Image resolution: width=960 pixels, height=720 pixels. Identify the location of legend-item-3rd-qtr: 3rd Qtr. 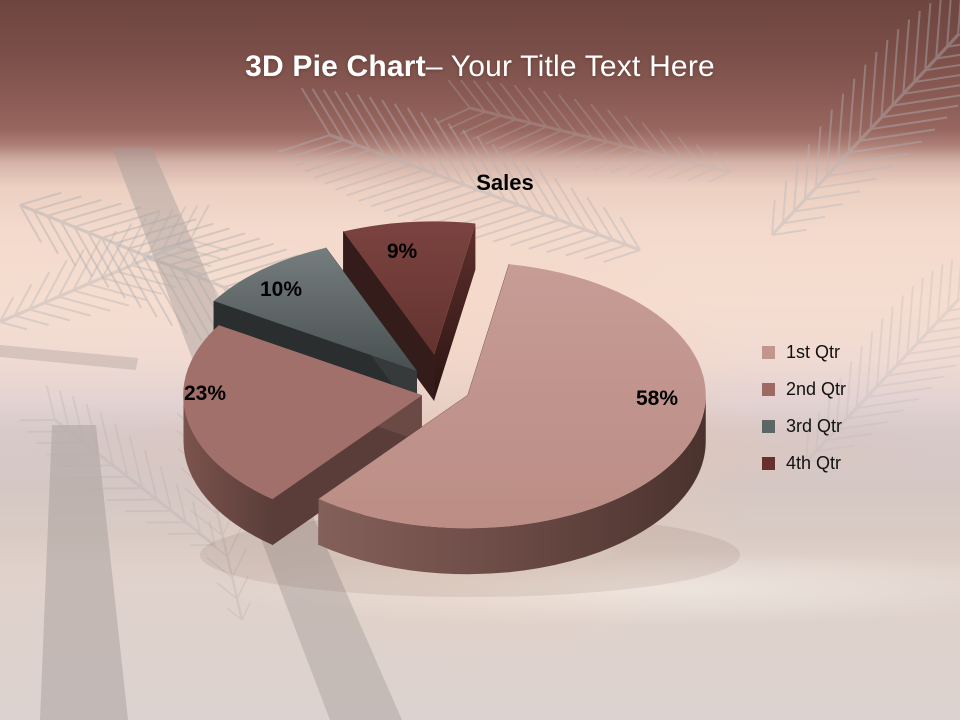
(804, 426).